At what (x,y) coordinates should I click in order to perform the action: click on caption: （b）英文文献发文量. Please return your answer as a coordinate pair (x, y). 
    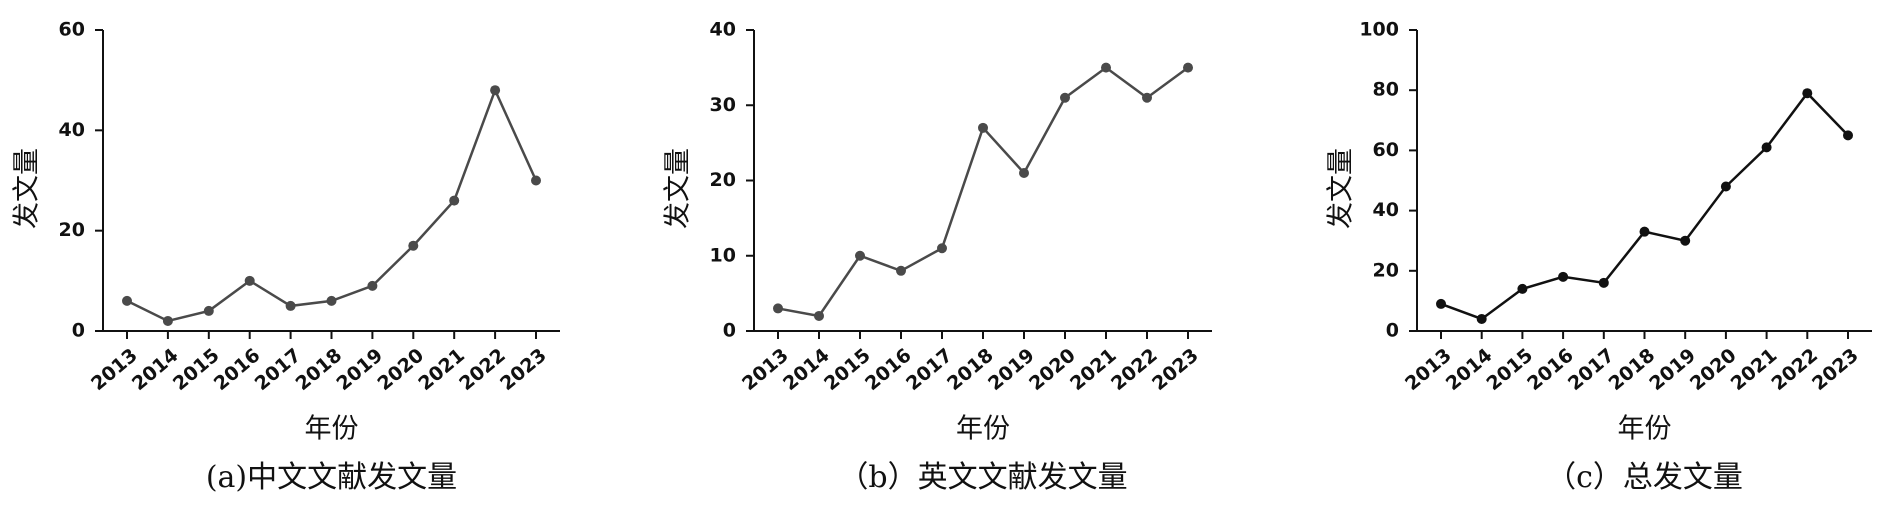
    Looking at the image, I should click on (982, 477).